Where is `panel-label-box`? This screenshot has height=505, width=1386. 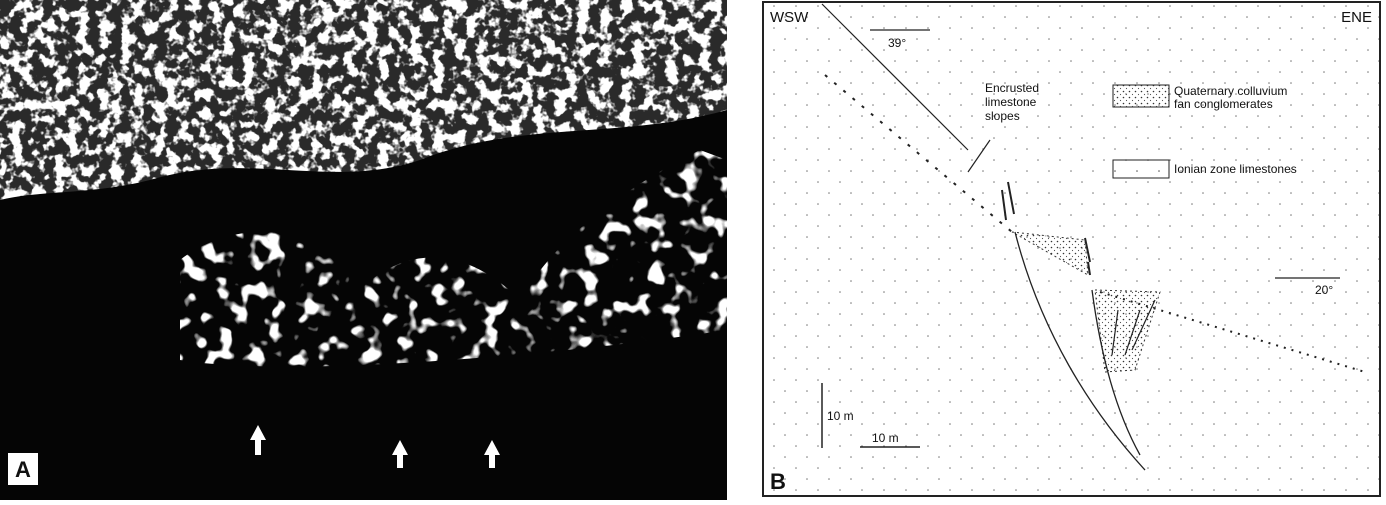
panel-label-box is located at coordinates (23, 469).